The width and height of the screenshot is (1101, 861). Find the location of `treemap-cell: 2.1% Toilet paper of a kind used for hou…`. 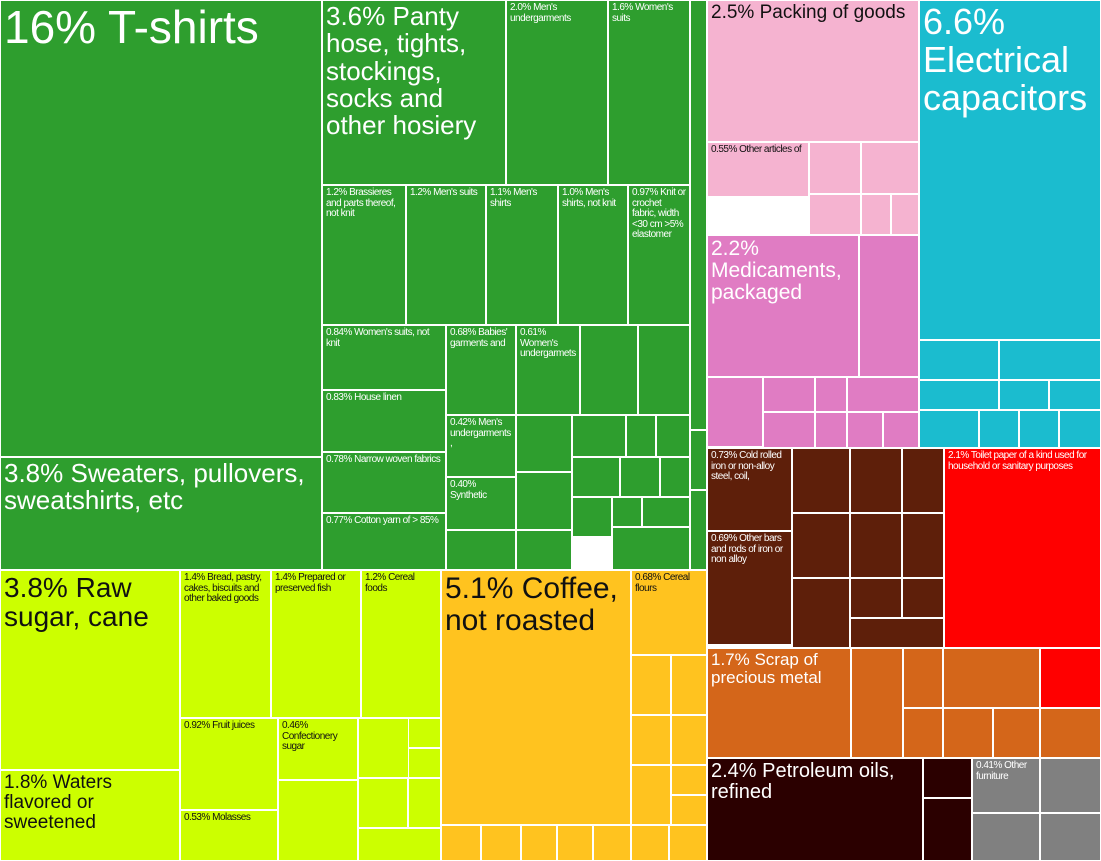

treemap-cell: 2.1% Toilet paper of a kind used for hou… is located at coordinates (1022, 548).